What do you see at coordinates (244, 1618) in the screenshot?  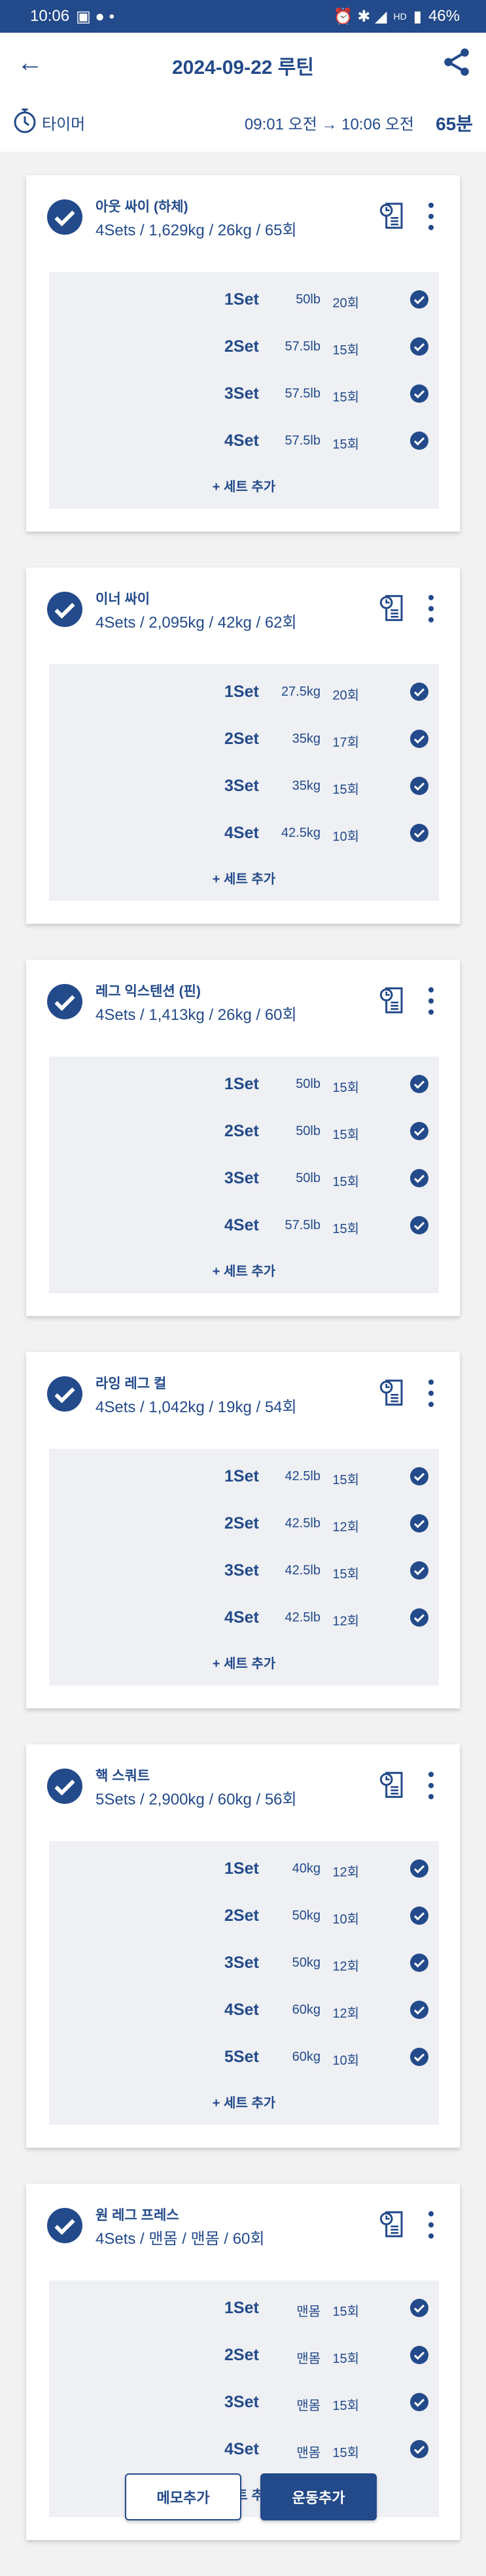 I see `set-row: 4Set 42.5lb 12회` at bounding box center [244, 1618].